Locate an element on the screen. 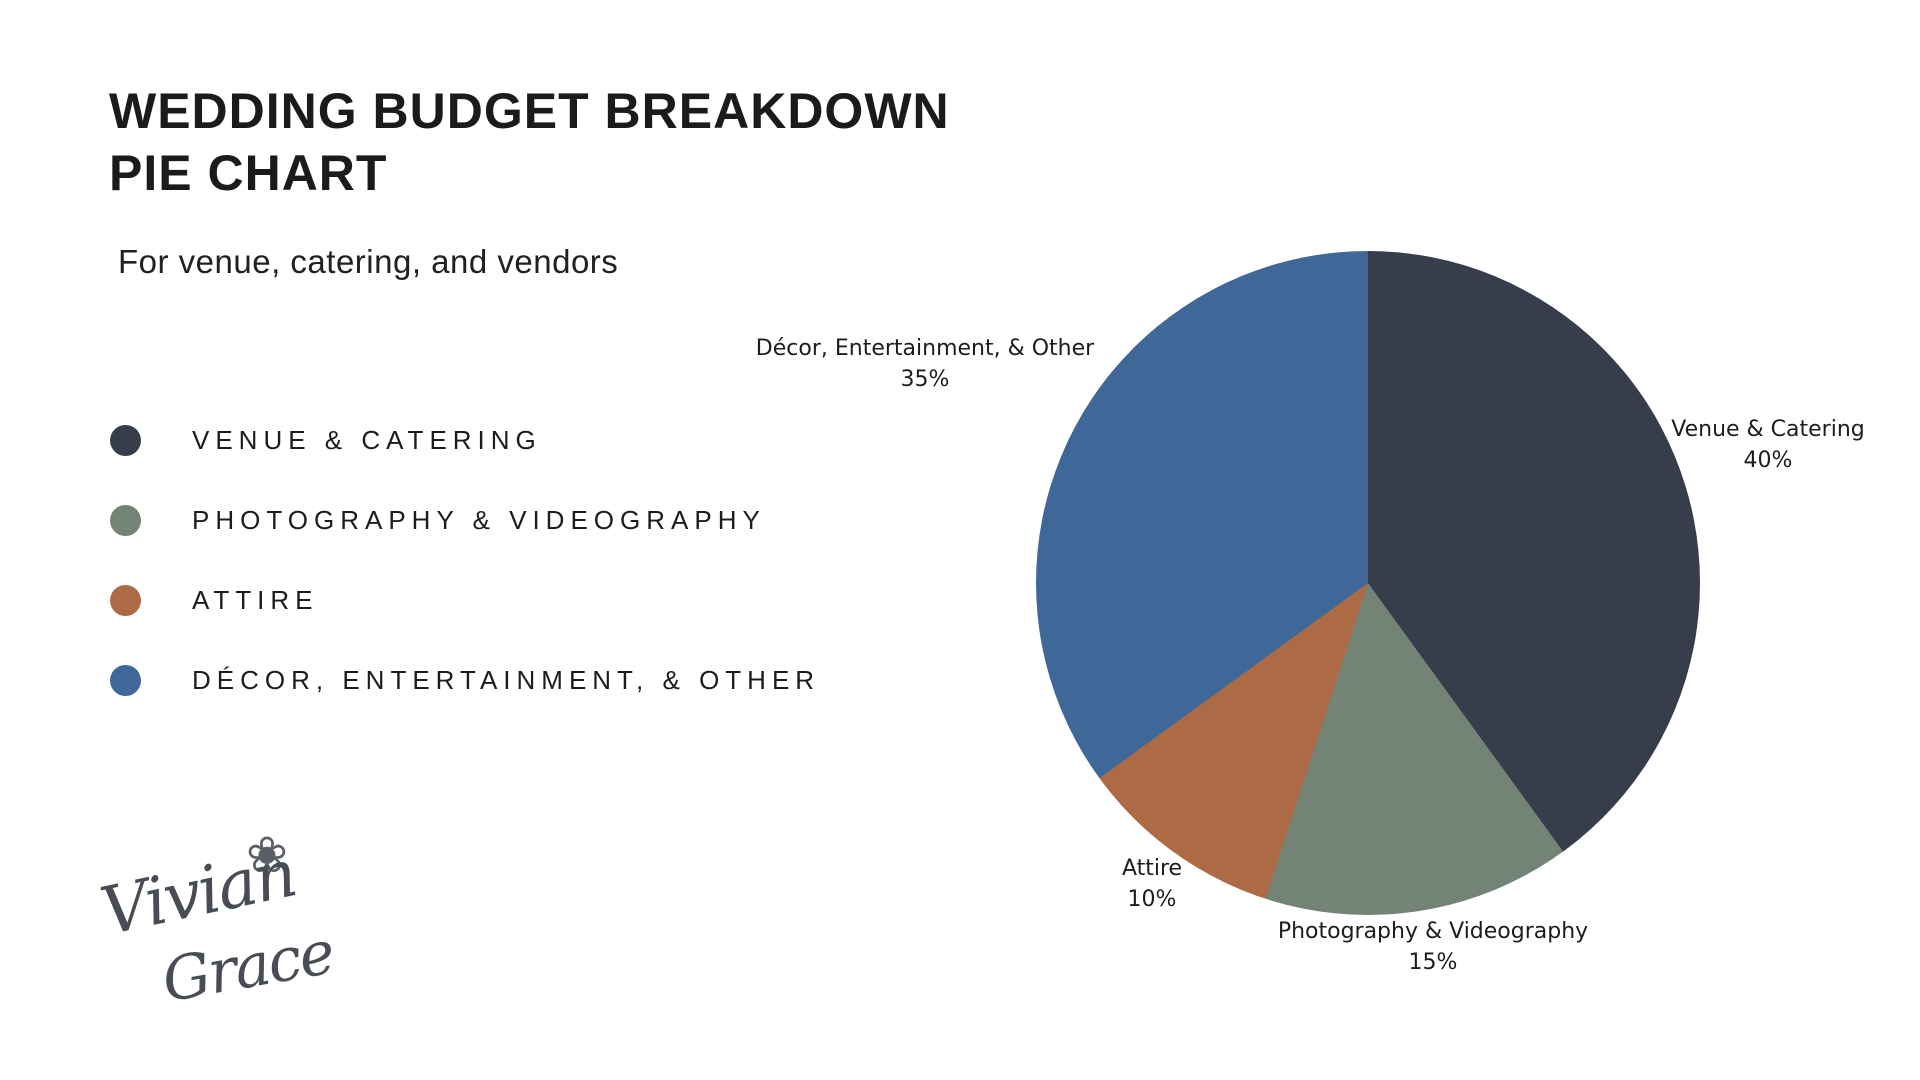 The height and width of the screenshot is (1080, 1920). slice-label-text: Venue & Catering is located at coordinates (1768, 429).